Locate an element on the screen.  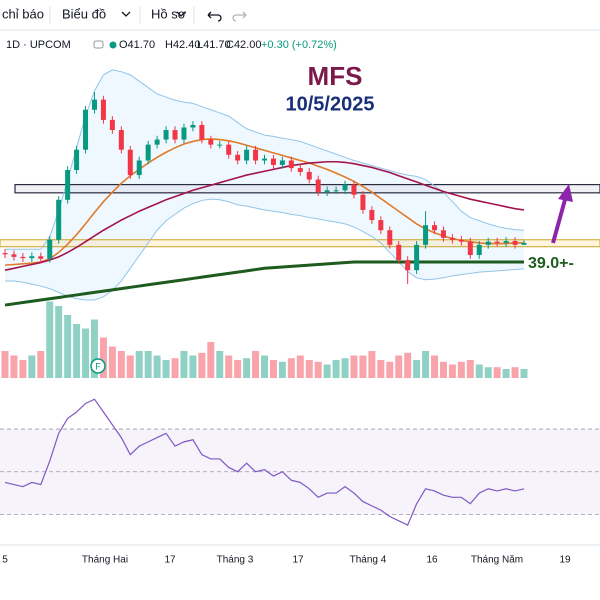
redo-button is located at coordinates (239, 16).